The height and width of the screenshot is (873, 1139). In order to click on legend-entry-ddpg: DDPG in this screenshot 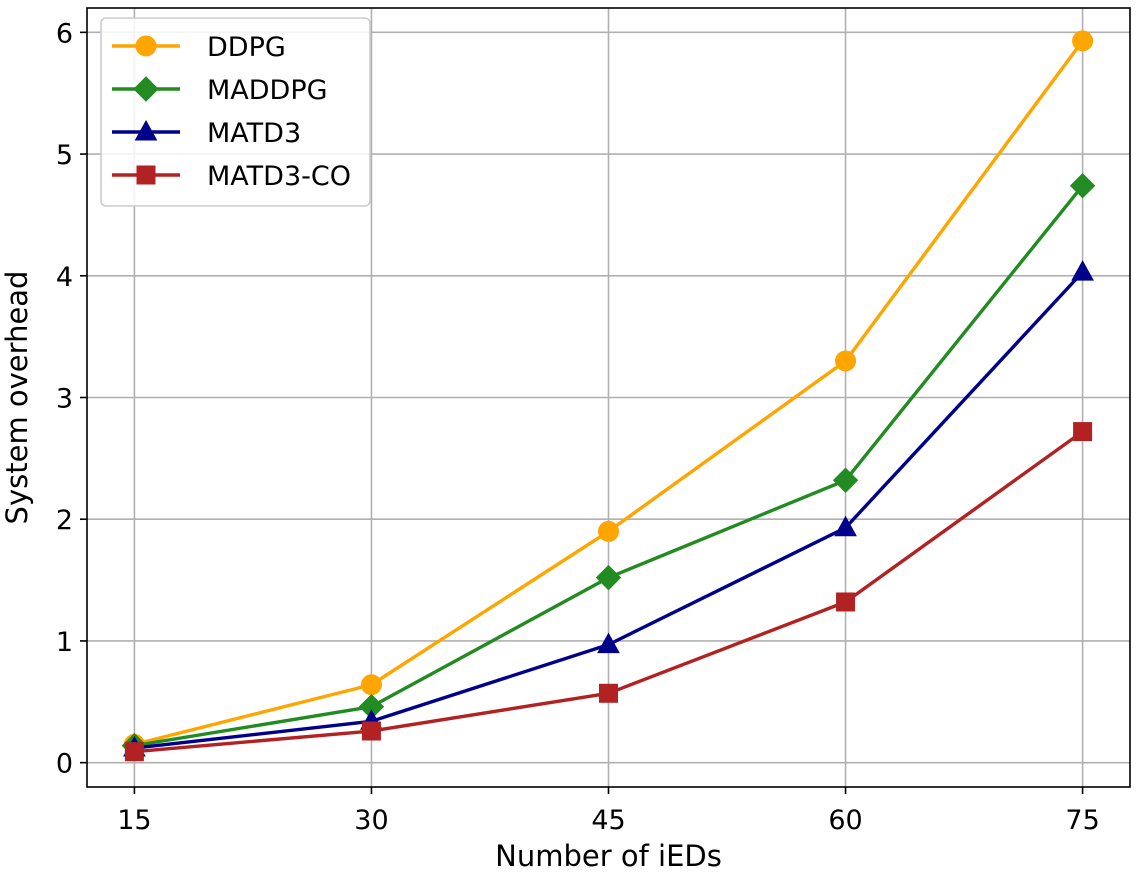, I will do `click(199, 47)`.